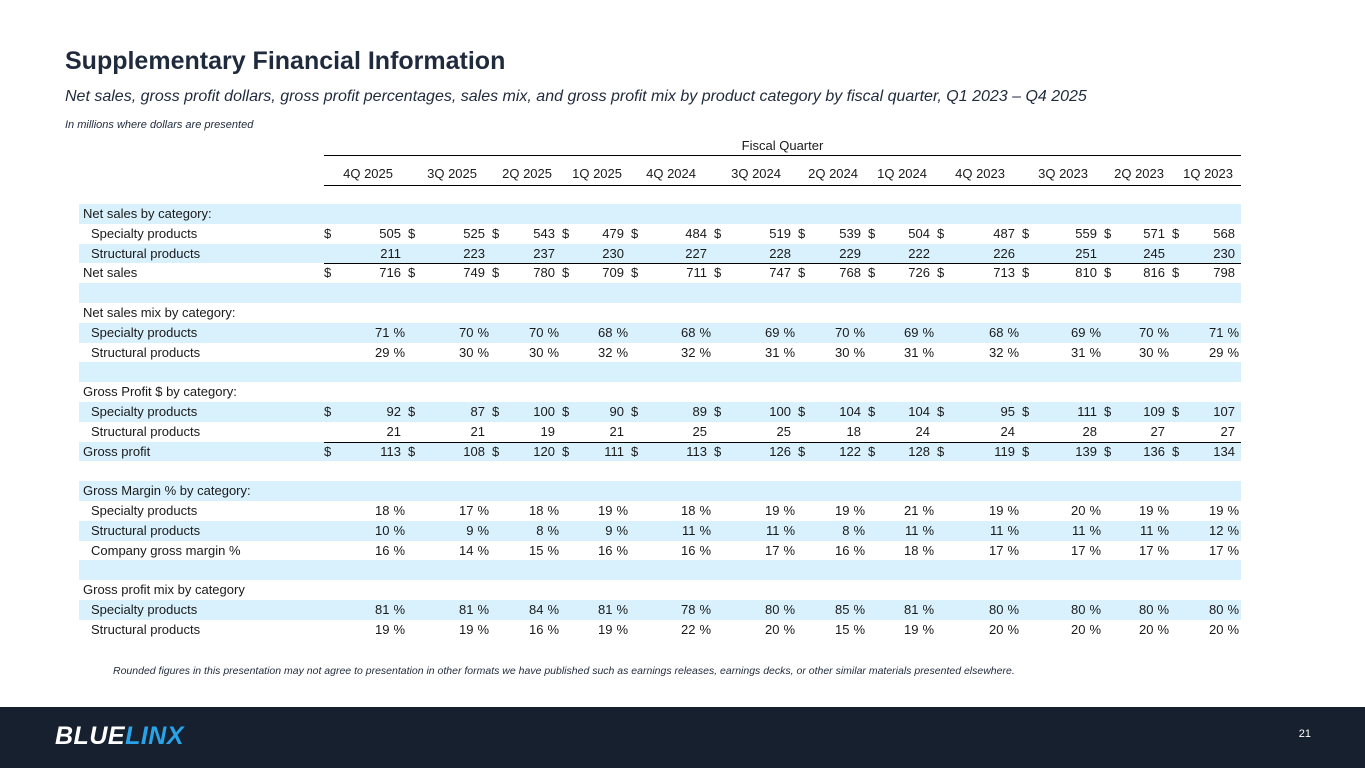  I want to click on row-label: Structural products, so click(146, 431).